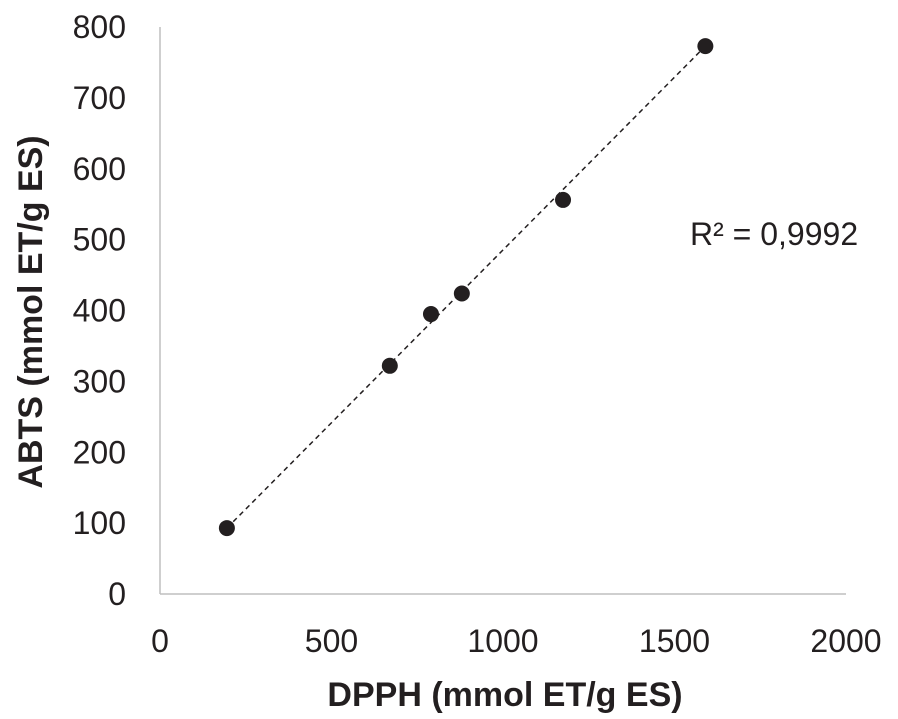  What do you see at coordinates (99, 240) in the screenshot?
I see `y-tick-label: 500` at bounding box center [99, 240].